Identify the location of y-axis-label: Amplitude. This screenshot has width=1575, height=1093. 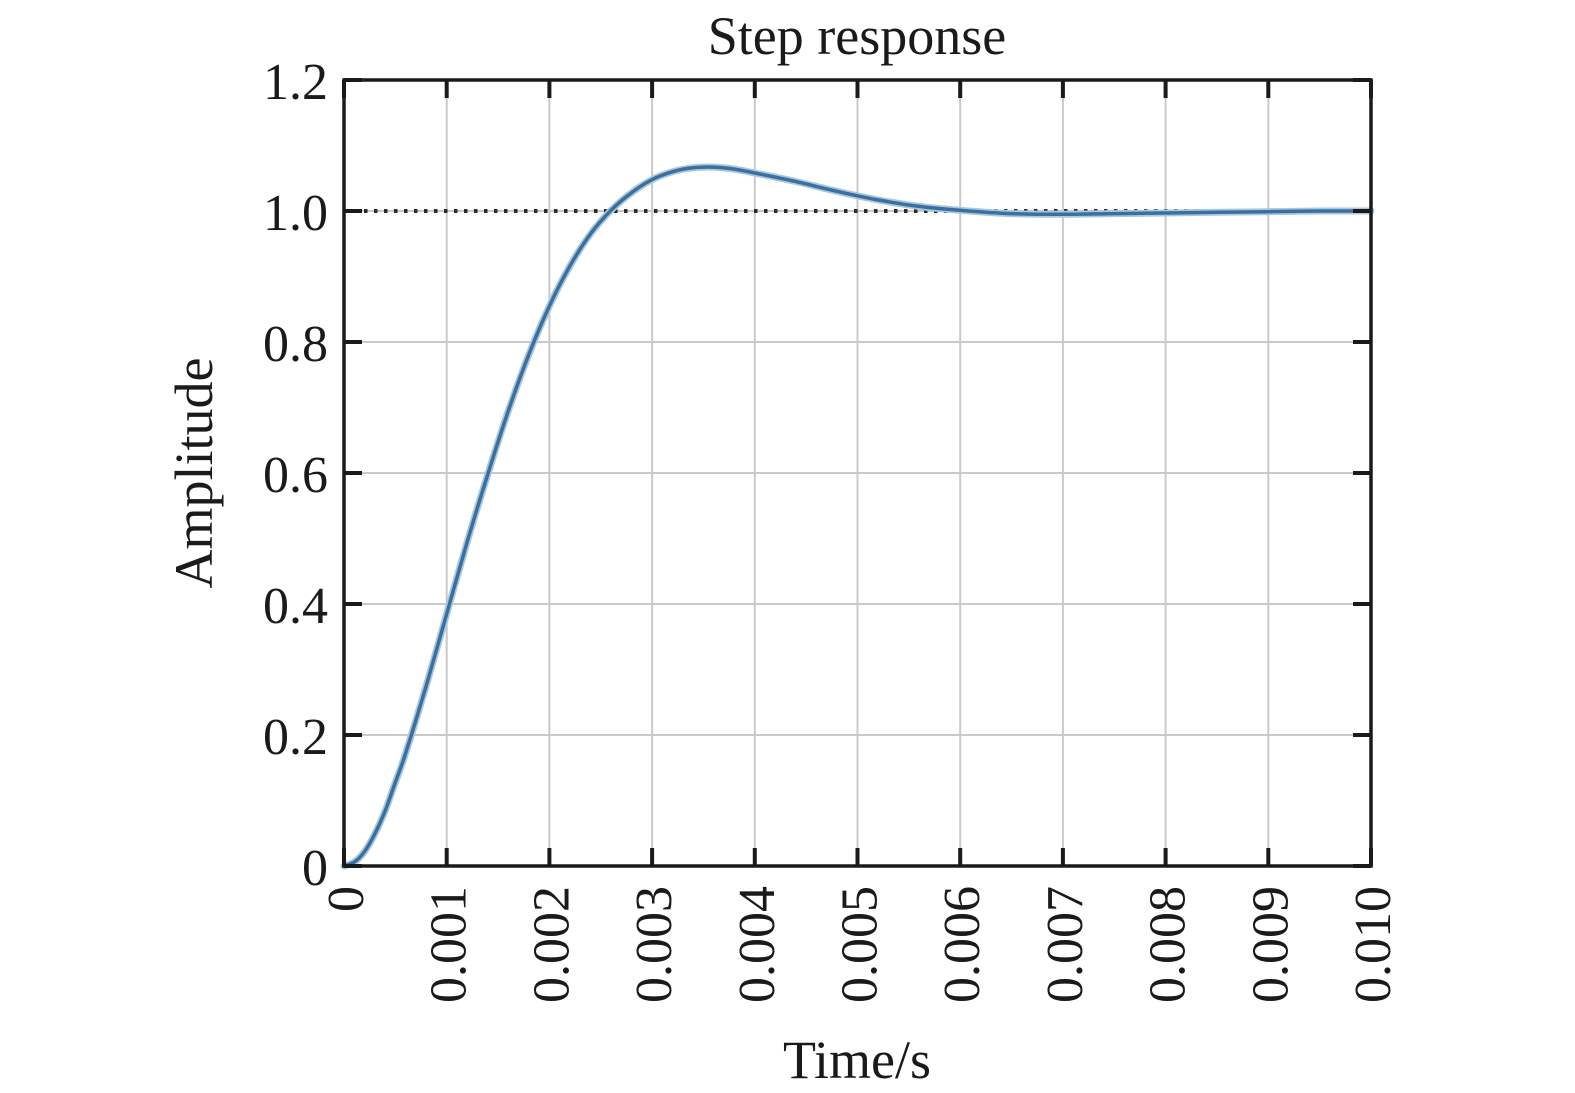
(194, 473).